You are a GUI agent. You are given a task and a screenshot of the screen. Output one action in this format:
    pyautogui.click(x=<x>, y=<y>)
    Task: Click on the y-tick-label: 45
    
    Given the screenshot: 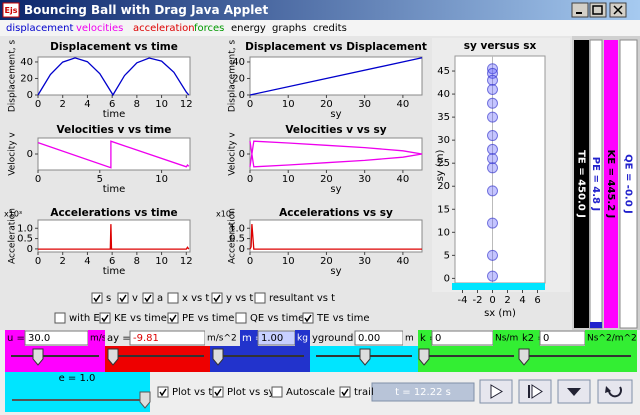 What is the action you would take?
    pyautogui.click(x=443, y=71)
    